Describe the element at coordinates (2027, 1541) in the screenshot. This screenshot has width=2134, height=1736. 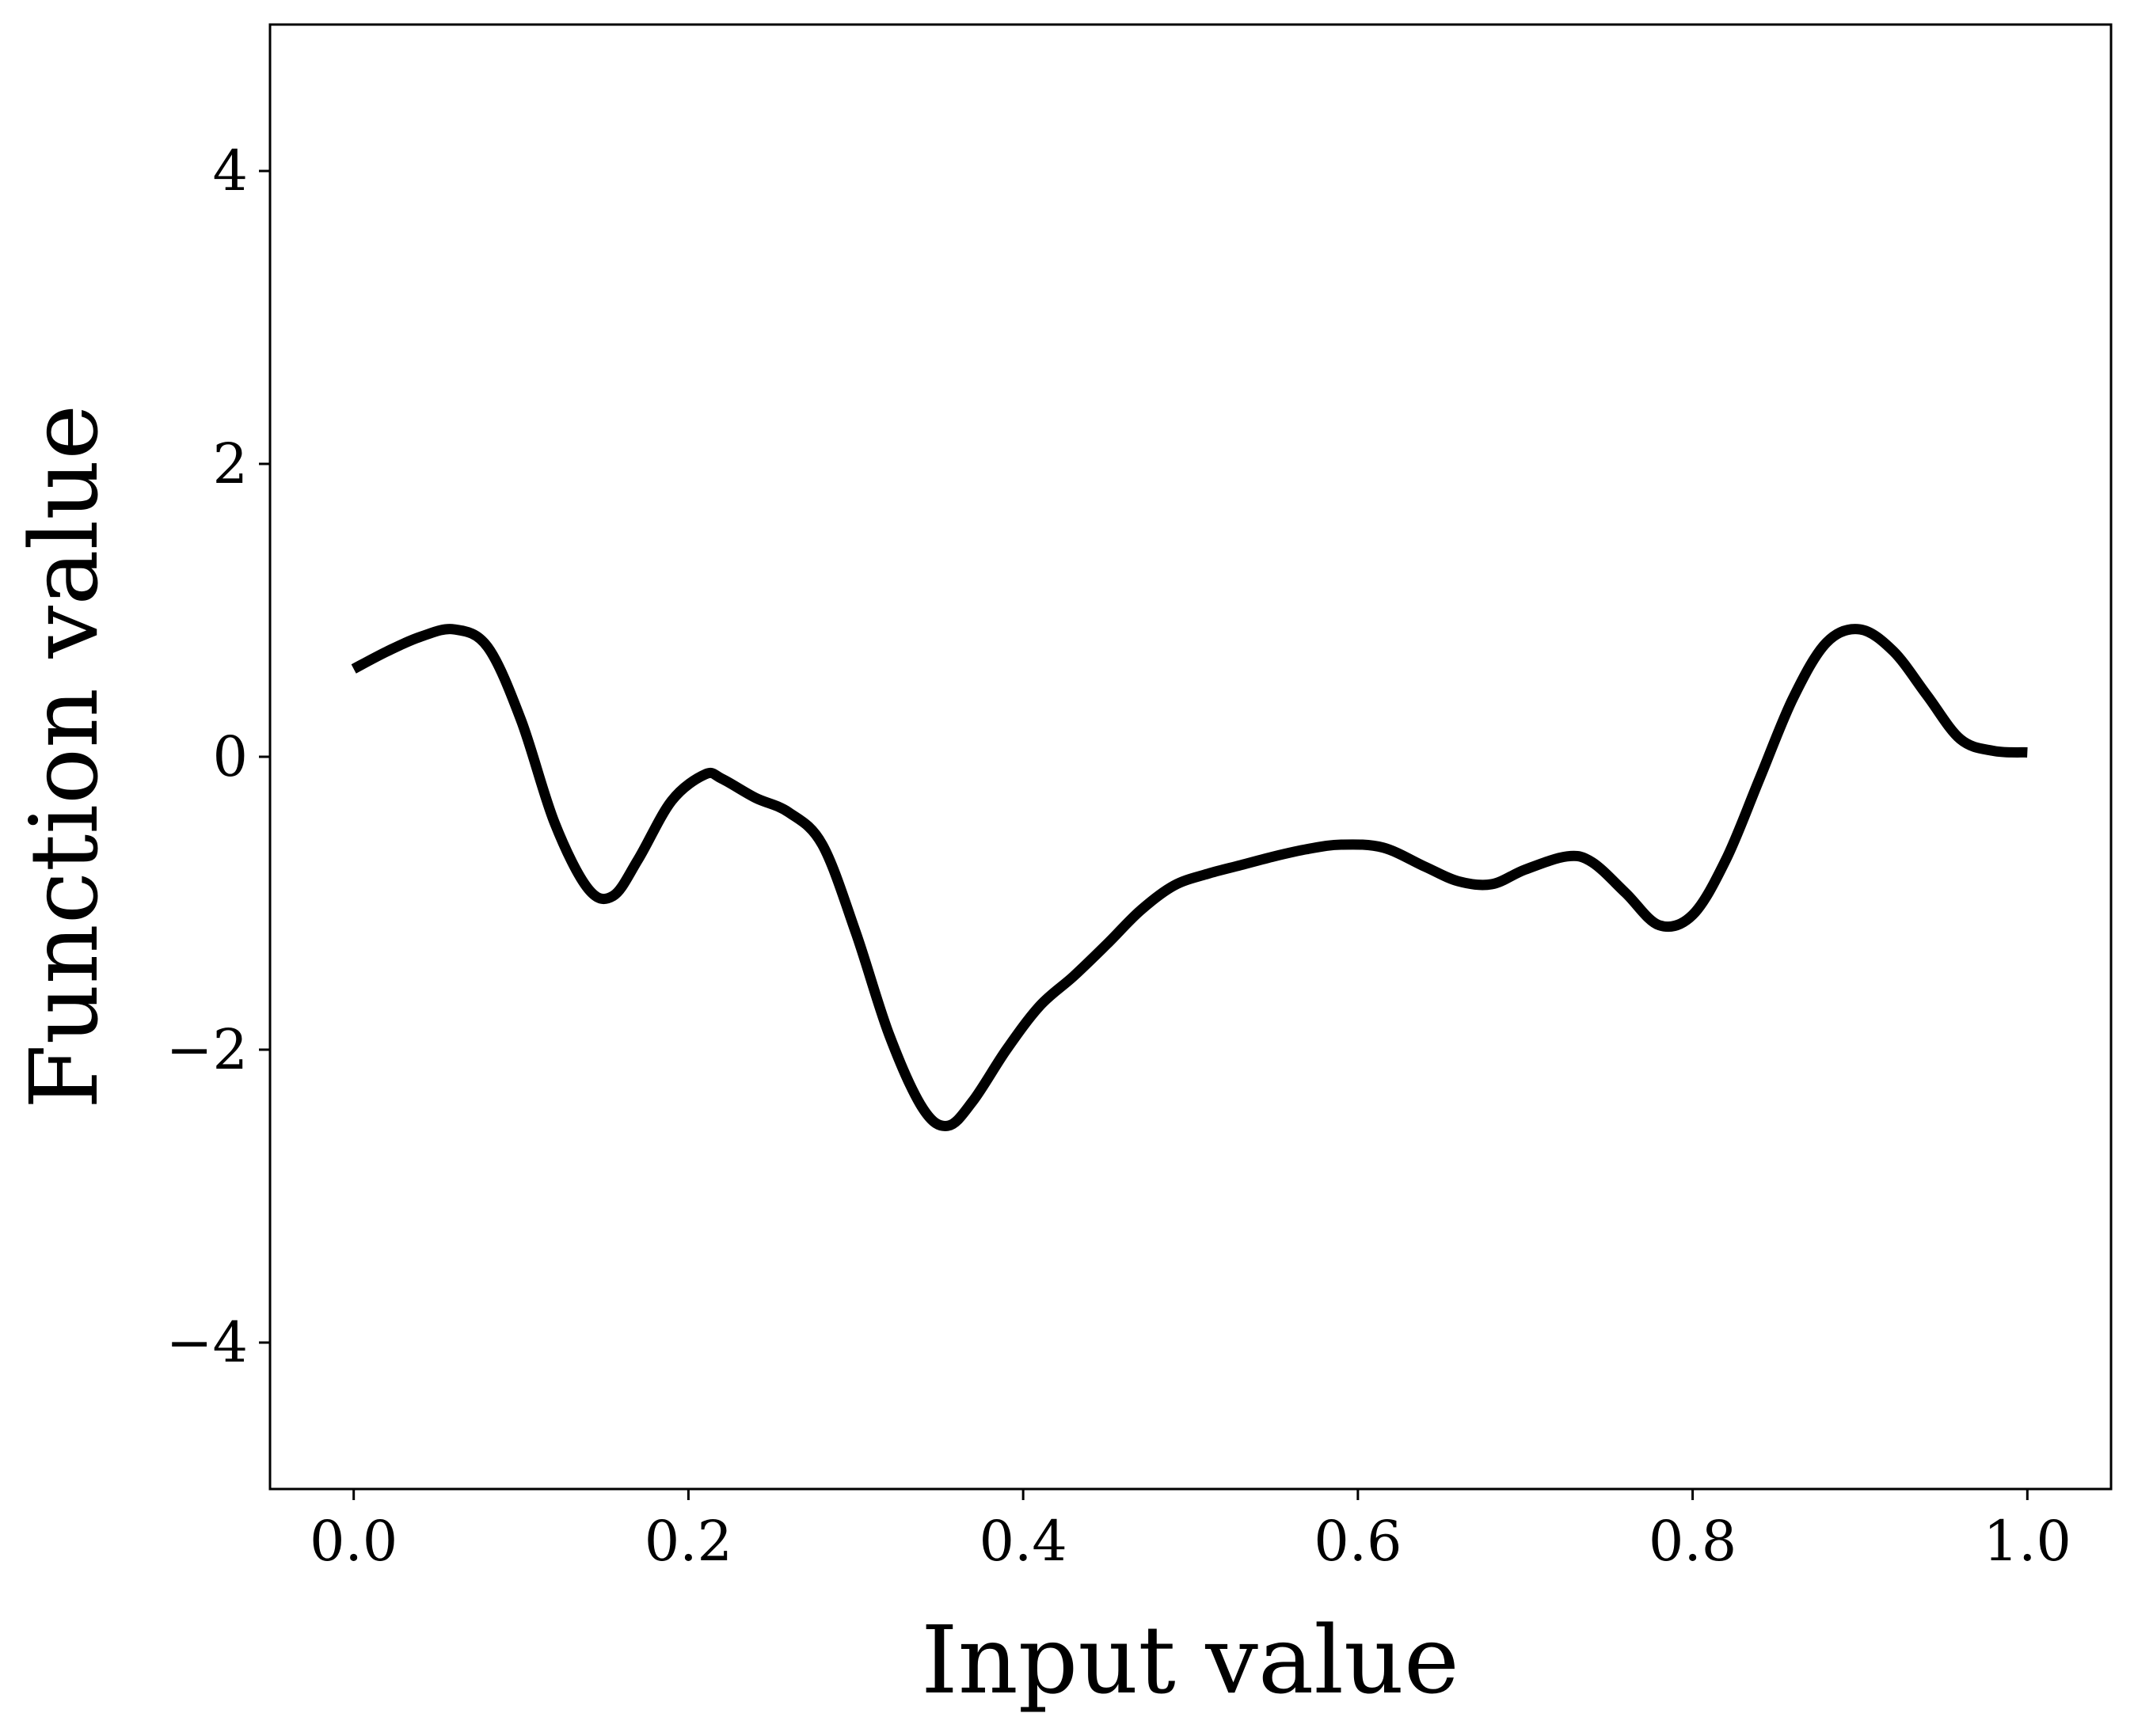
I see `x-tick-label: 1.0` at that location.